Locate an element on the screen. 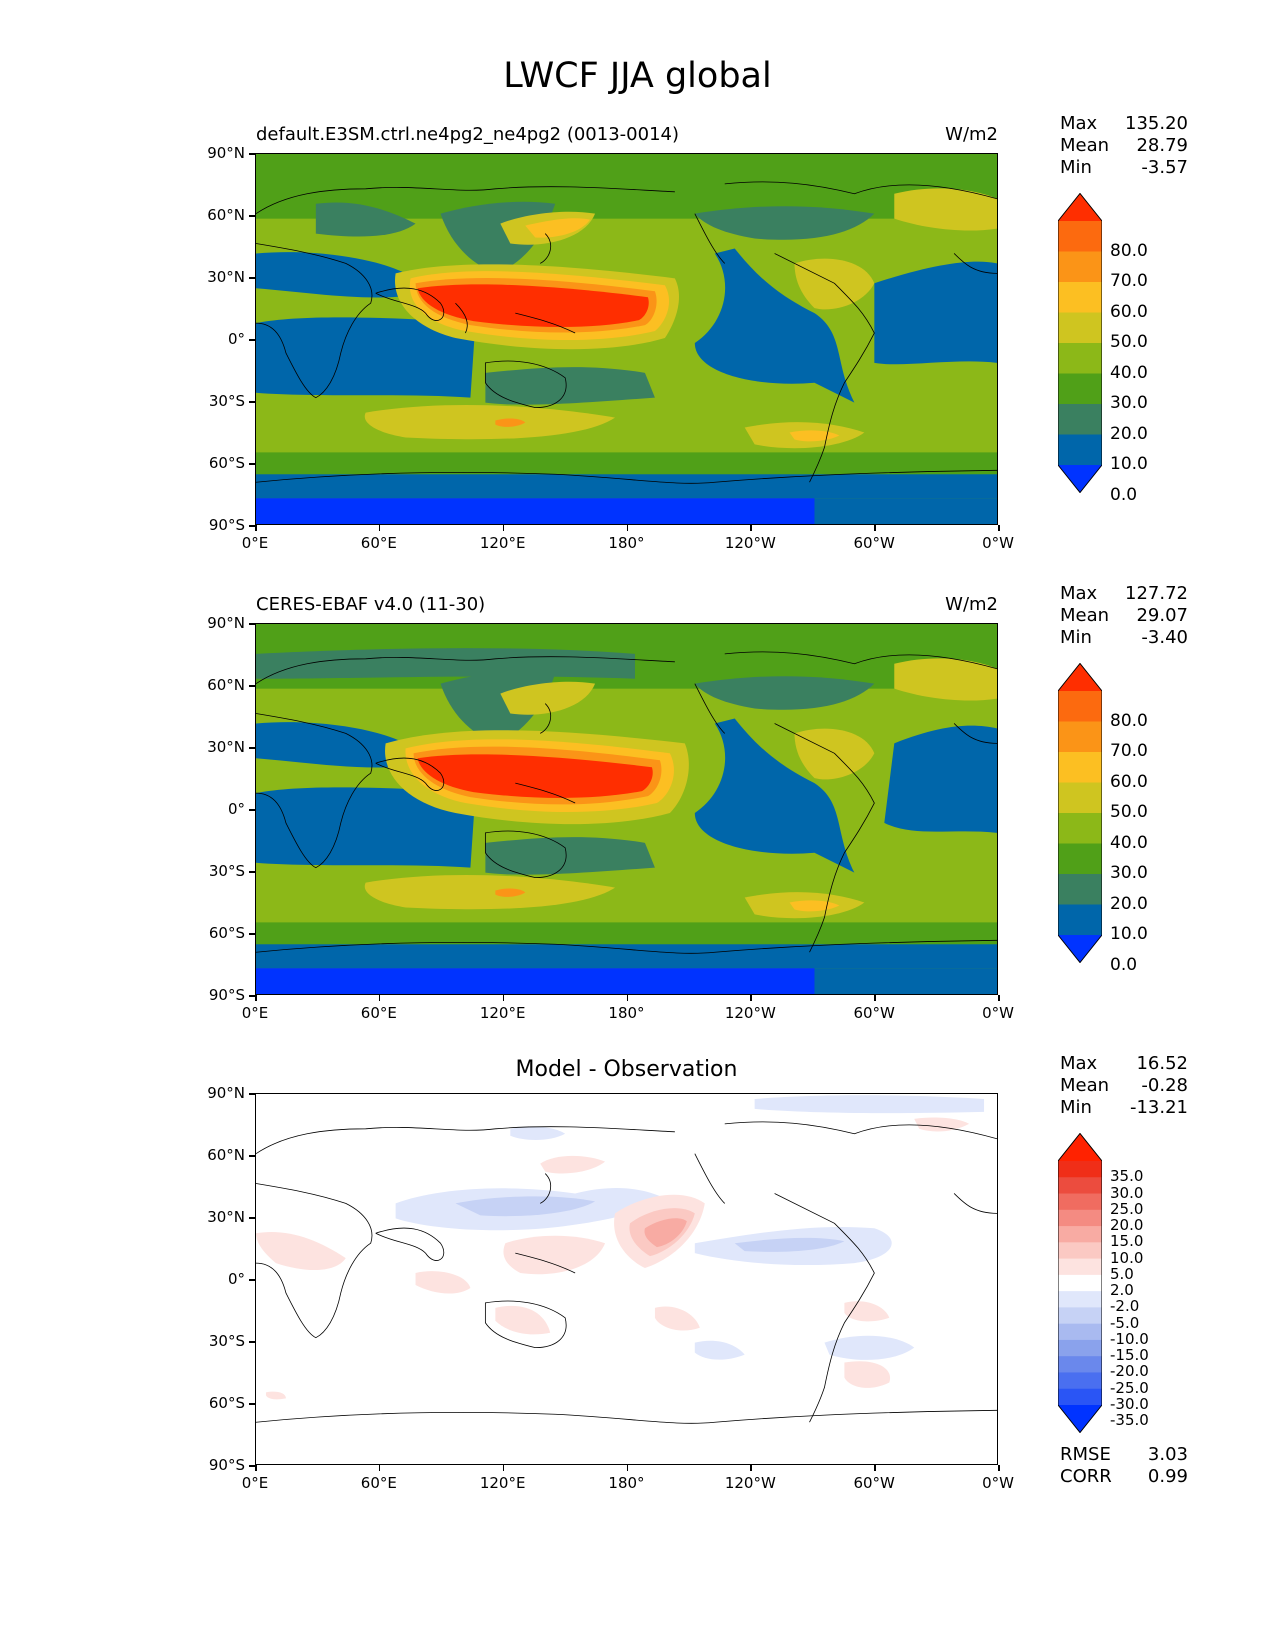 The width and height of the screenshot is (1275, 1650). colorbar-tick-label: -30.0 is located at coordinates (1129, 1404).